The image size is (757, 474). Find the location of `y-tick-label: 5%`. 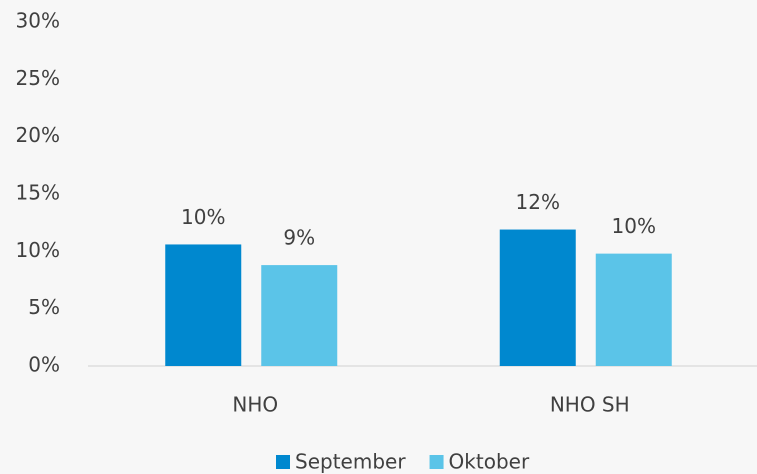

y-tick-label: 5% is located at coordinates (44, 307).